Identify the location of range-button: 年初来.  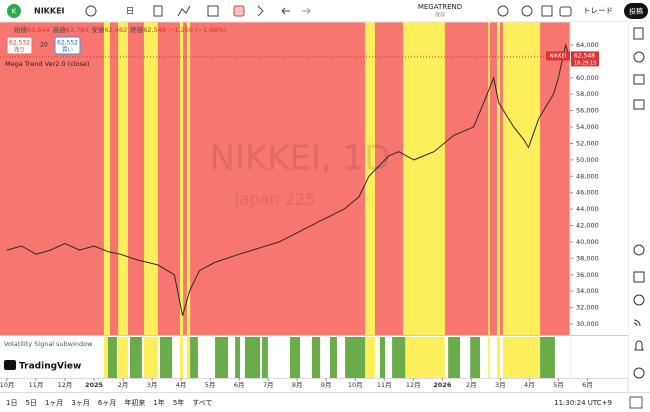
(134, 402).